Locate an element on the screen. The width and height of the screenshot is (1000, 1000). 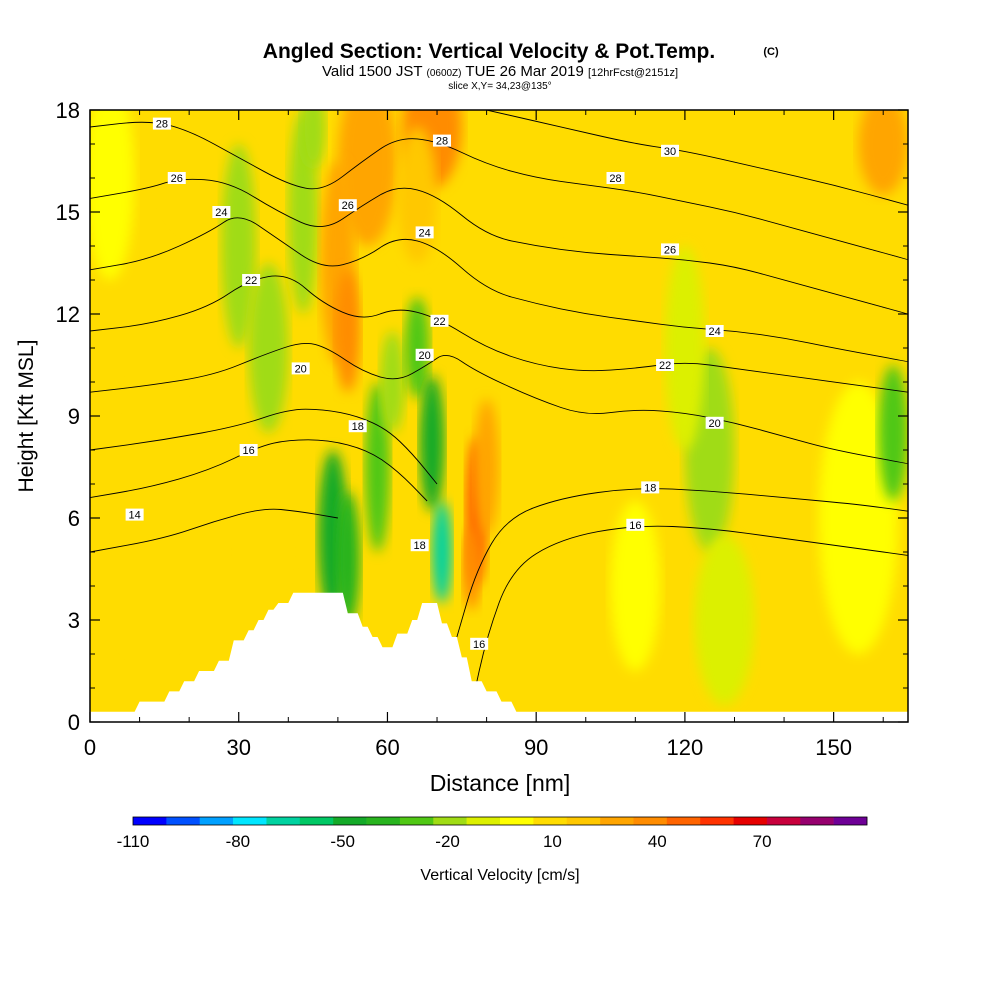
isentrope-label-5: 16 is located at coordinates (249, 451).